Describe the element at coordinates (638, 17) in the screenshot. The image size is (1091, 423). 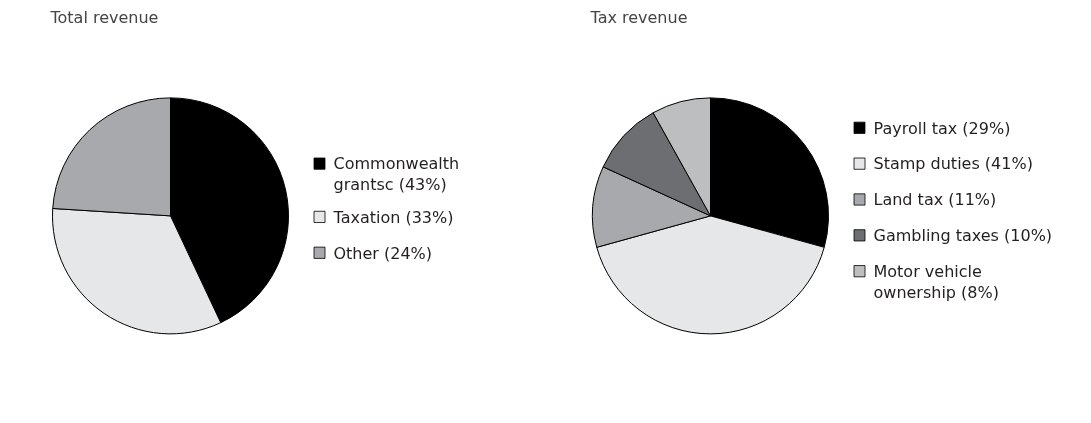
I see `chart-title: Tax revenue` at that location.